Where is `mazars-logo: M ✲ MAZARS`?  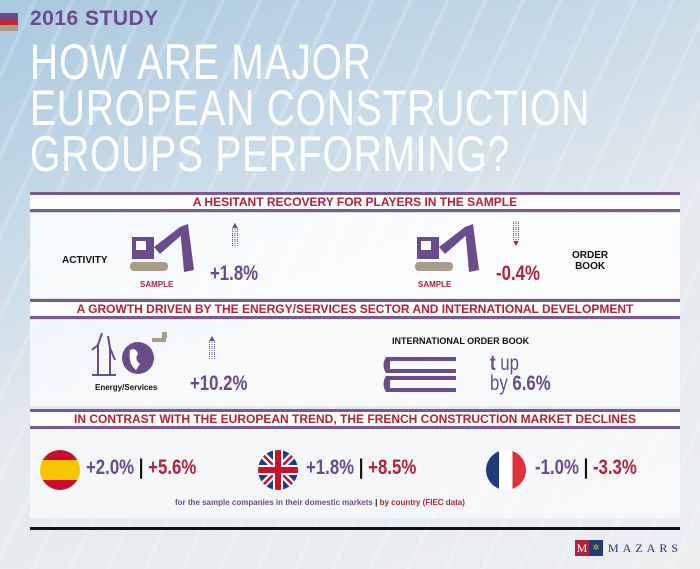
mazars-logo: M ✲ MAZARS is located at coordinates (628, 548).